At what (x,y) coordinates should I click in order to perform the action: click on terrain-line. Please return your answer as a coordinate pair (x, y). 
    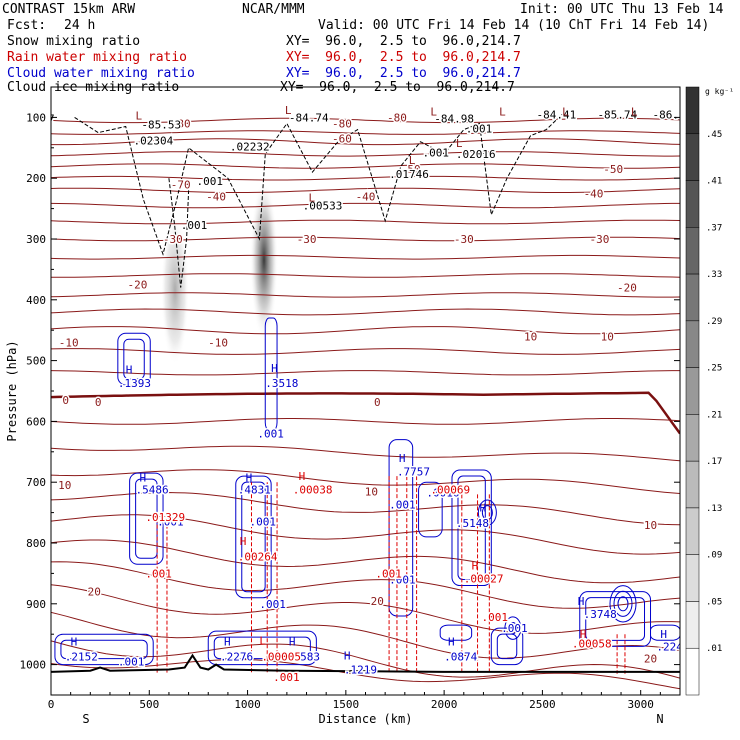
    Looking at the image, I should click on (365, 663).